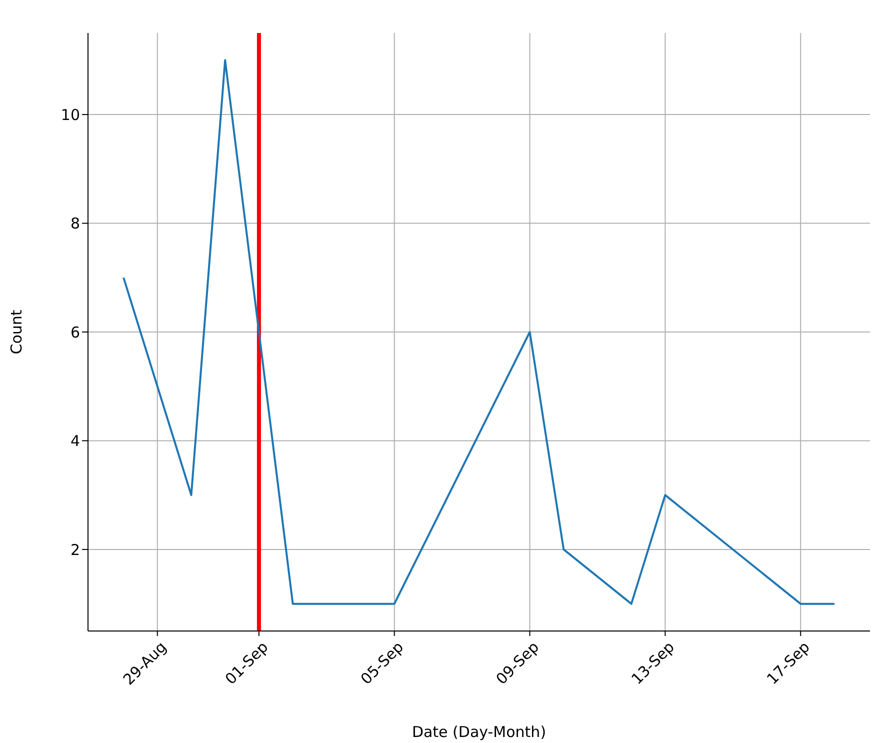 The width and height of the screenshot is (872, 743). Describe the element at coordinates (479, 732) in the screenshot. I see `x-axis-title: Date (Day-Month)` at that location.